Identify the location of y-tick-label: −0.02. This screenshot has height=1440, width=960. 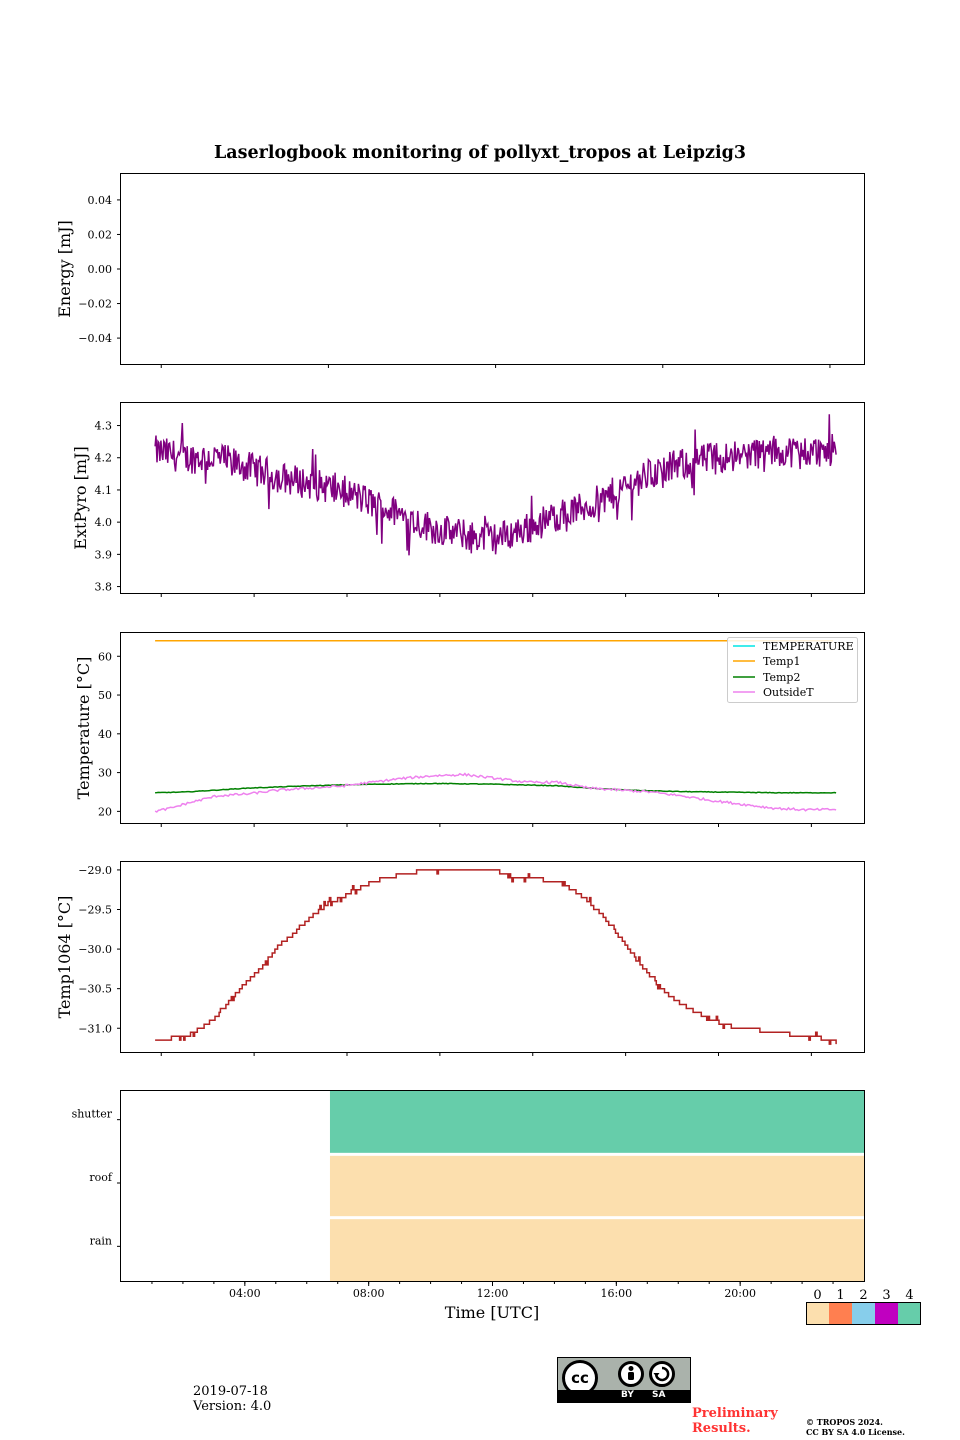
(95, 304).